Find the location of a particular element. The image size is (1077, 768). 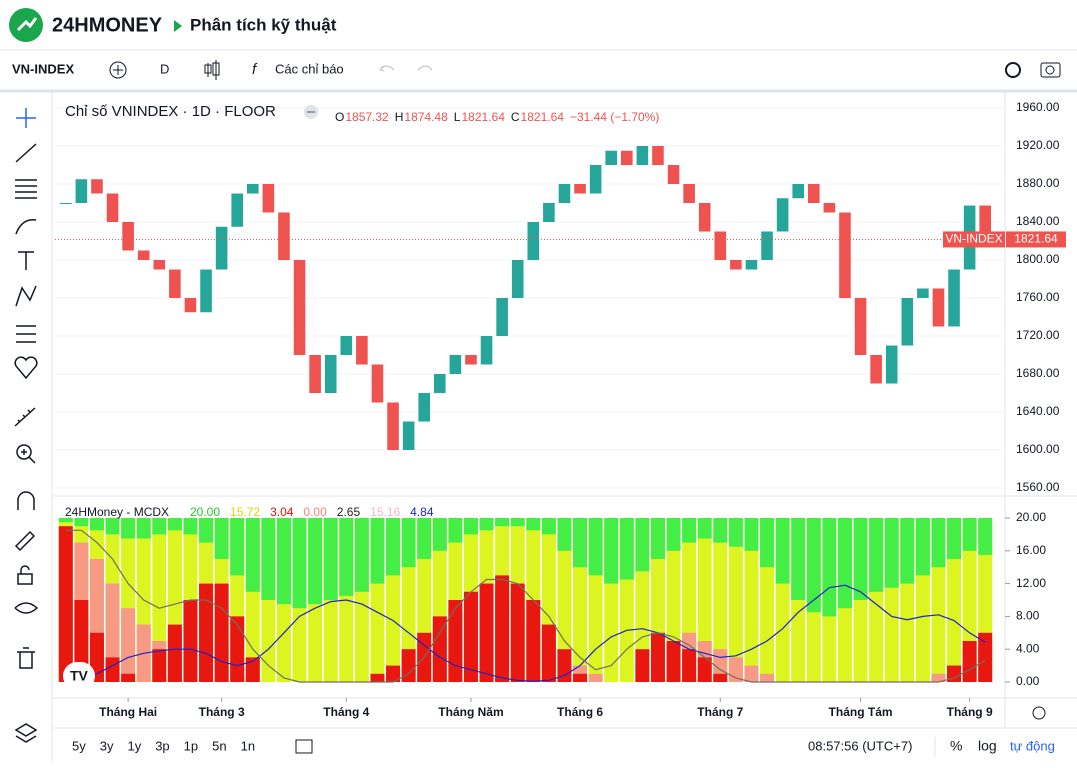

fib-tool is located at coordinates (26, 189).